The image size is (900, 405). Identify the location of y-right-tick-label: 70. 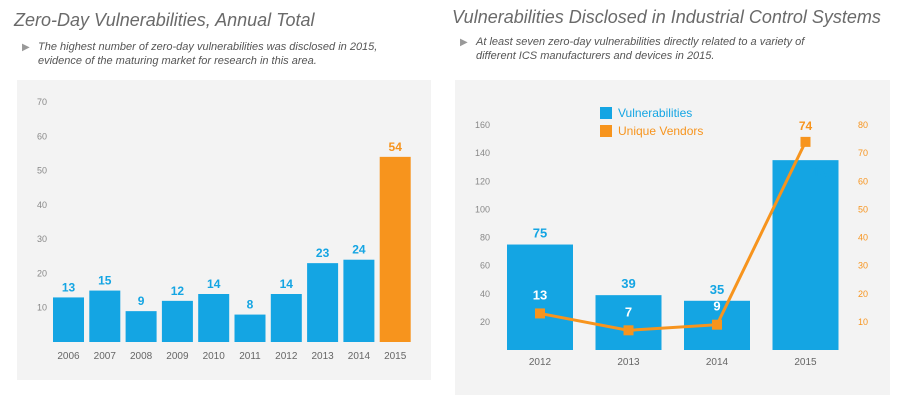
(863, 153).